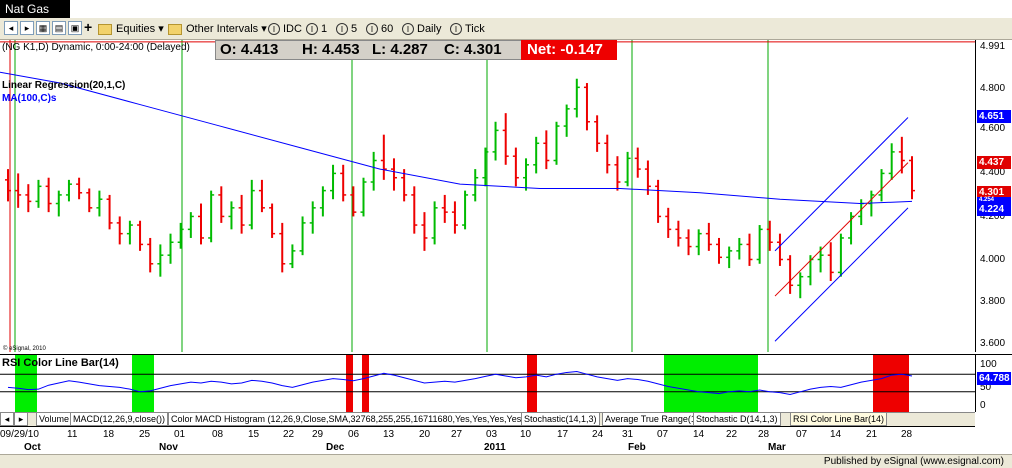 The height and width of the screenshot is (468, 1012). What do you see at coordinates (119, 419) in the screenshot?
I see `tab-macd: MACD(12,26,9,close())` at bounding box center [119, 419].